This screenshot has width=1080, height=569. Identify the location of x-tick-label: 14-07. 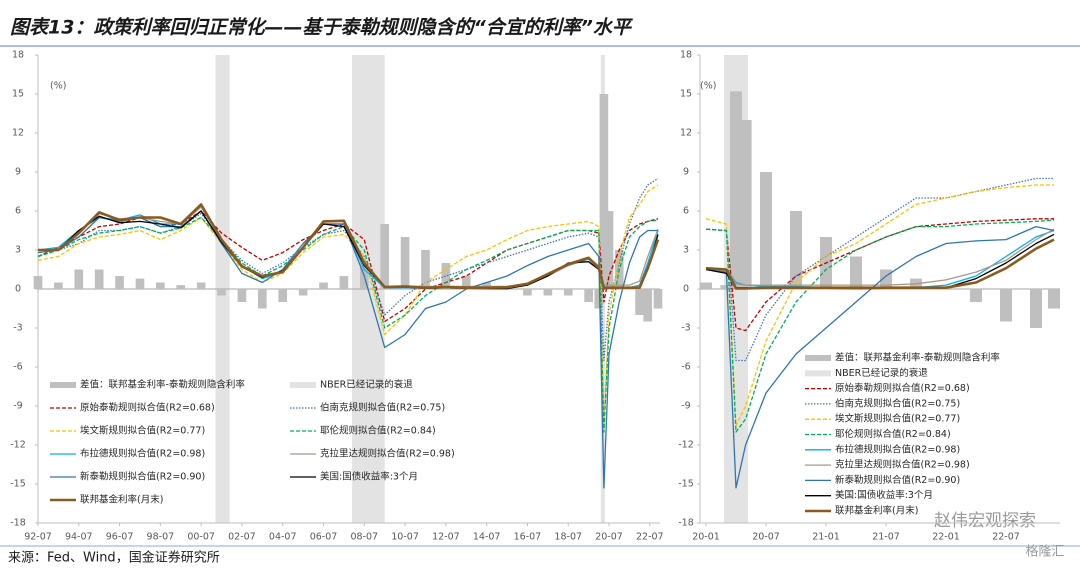
(487, 537).